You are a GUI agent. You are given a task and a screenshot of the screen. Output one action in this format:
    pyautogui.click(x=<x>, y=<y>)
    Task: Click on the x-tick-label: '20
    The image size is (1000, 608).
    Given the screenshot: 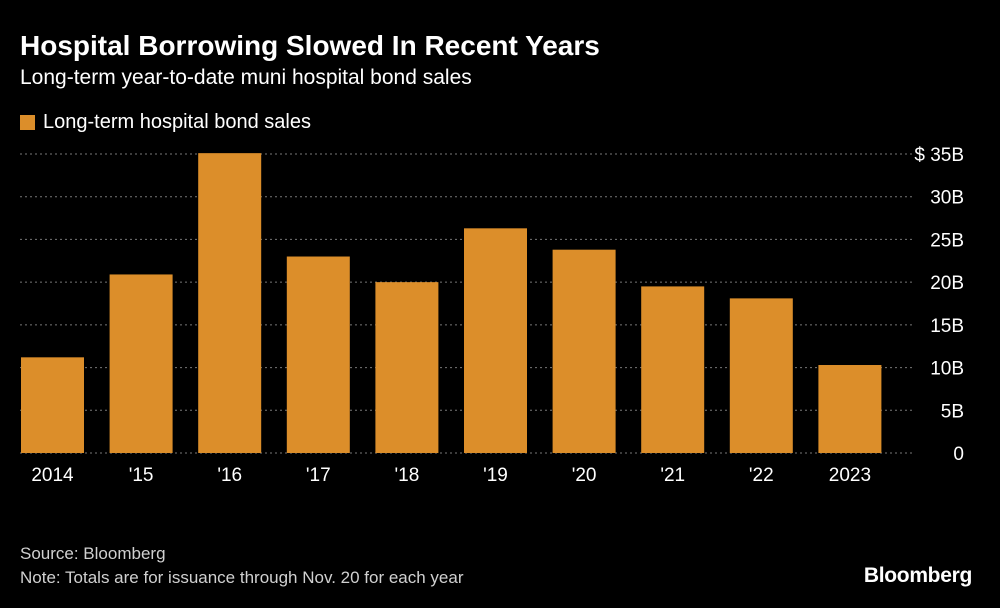 What is the action you would take?
    pyautogui.click(x=584, y=475)
    